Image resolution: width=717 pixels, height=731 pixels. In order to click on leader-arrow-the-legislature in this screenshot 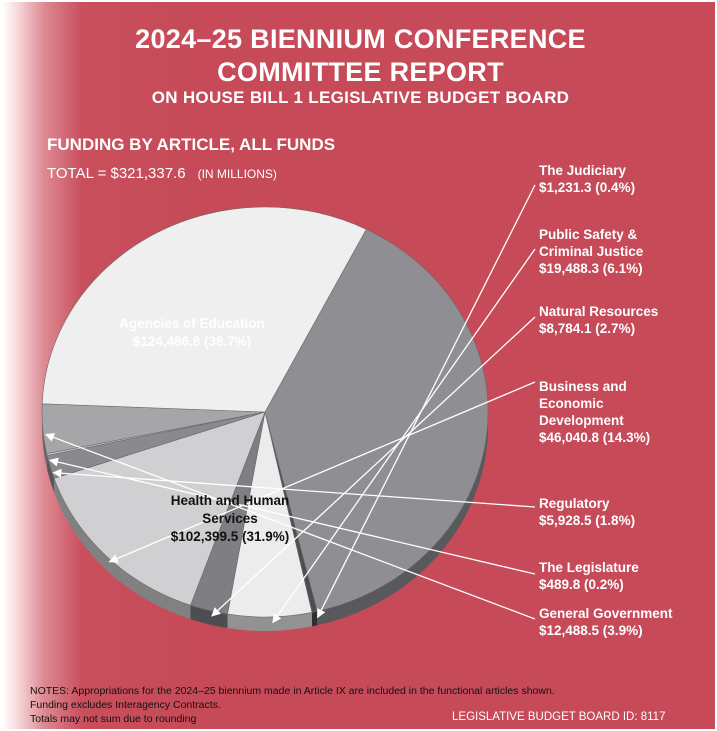, I will do `click(292, 516)`.